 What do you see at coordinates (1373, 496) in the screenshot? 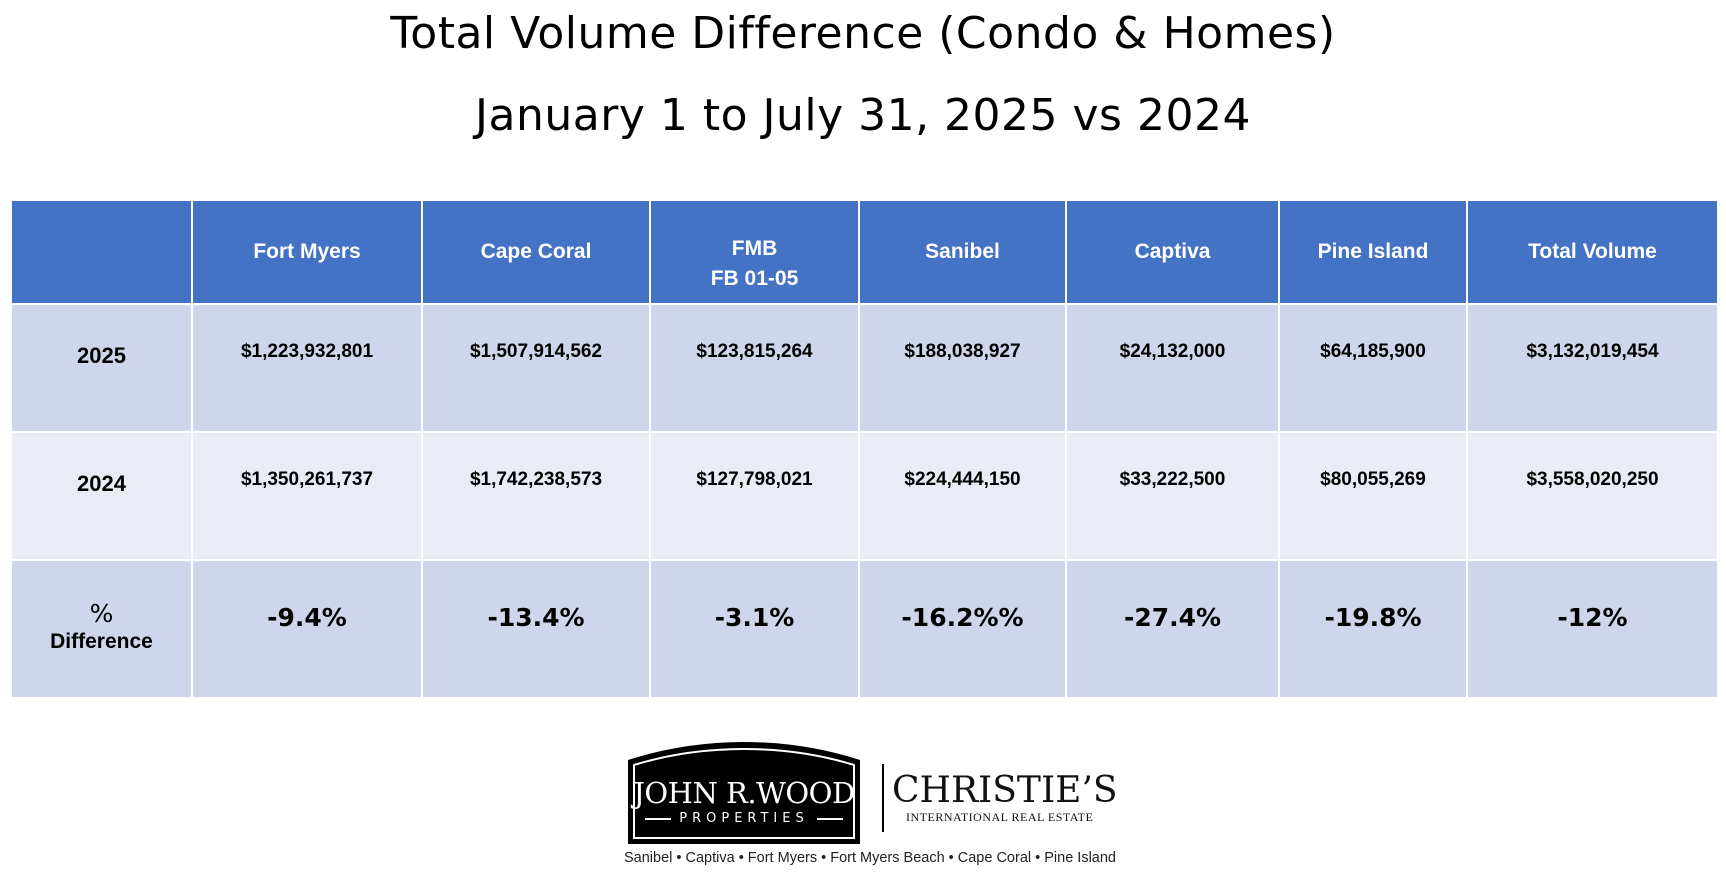
I see `table-cell: $80,055,269` at bounding box center [1373, 496].